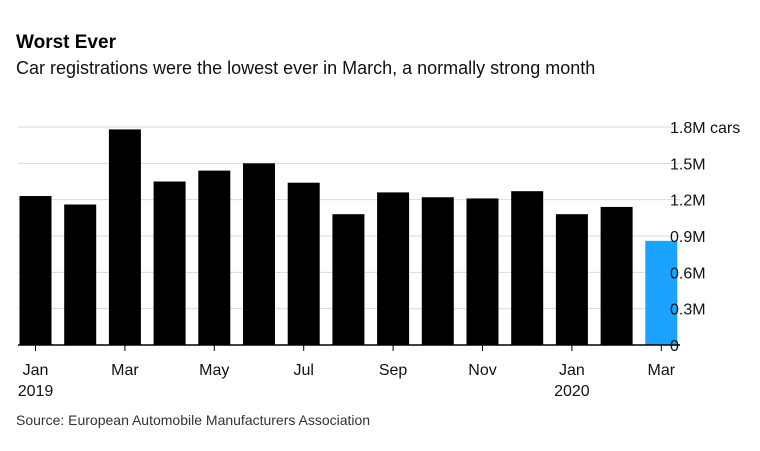  Describe the element at coordinates (437, 271) in the screenshot. I see `bar-oct-2019` at that location.